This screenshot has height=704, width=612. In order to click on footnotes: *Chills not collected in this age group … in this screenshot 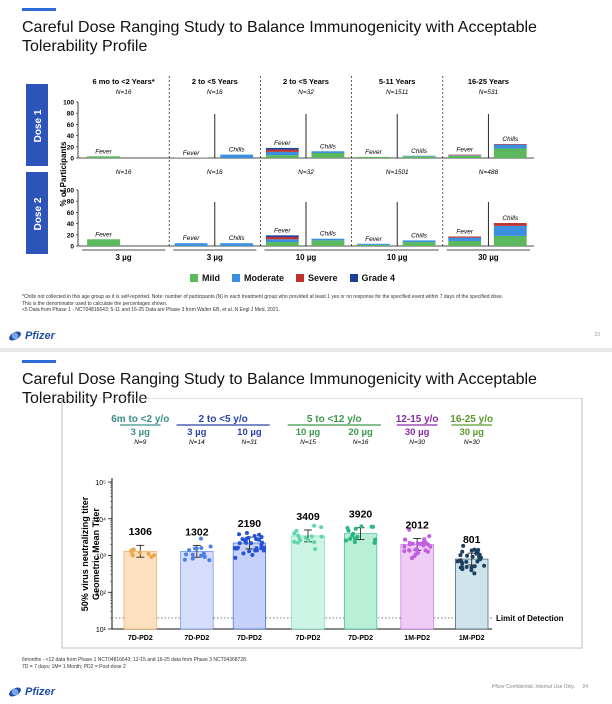, I will do `click(302, 304)`.